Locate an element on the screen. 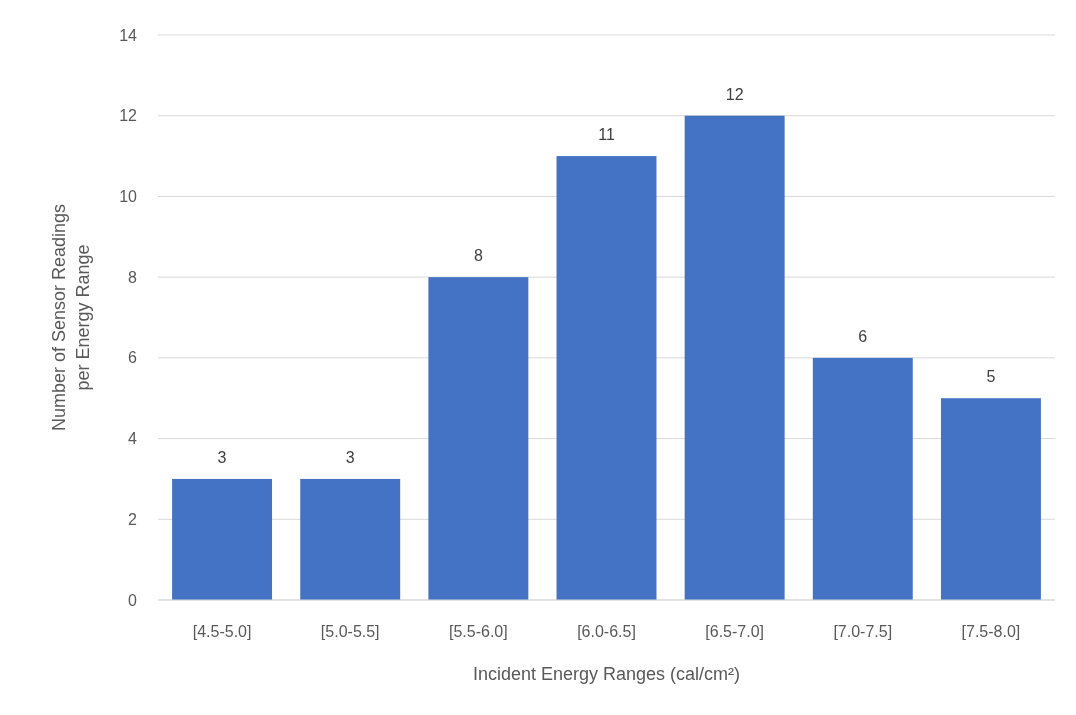  x-axis-title: Incident Energy Ranges (cal/cm²) is located at coordinates (606, 674).